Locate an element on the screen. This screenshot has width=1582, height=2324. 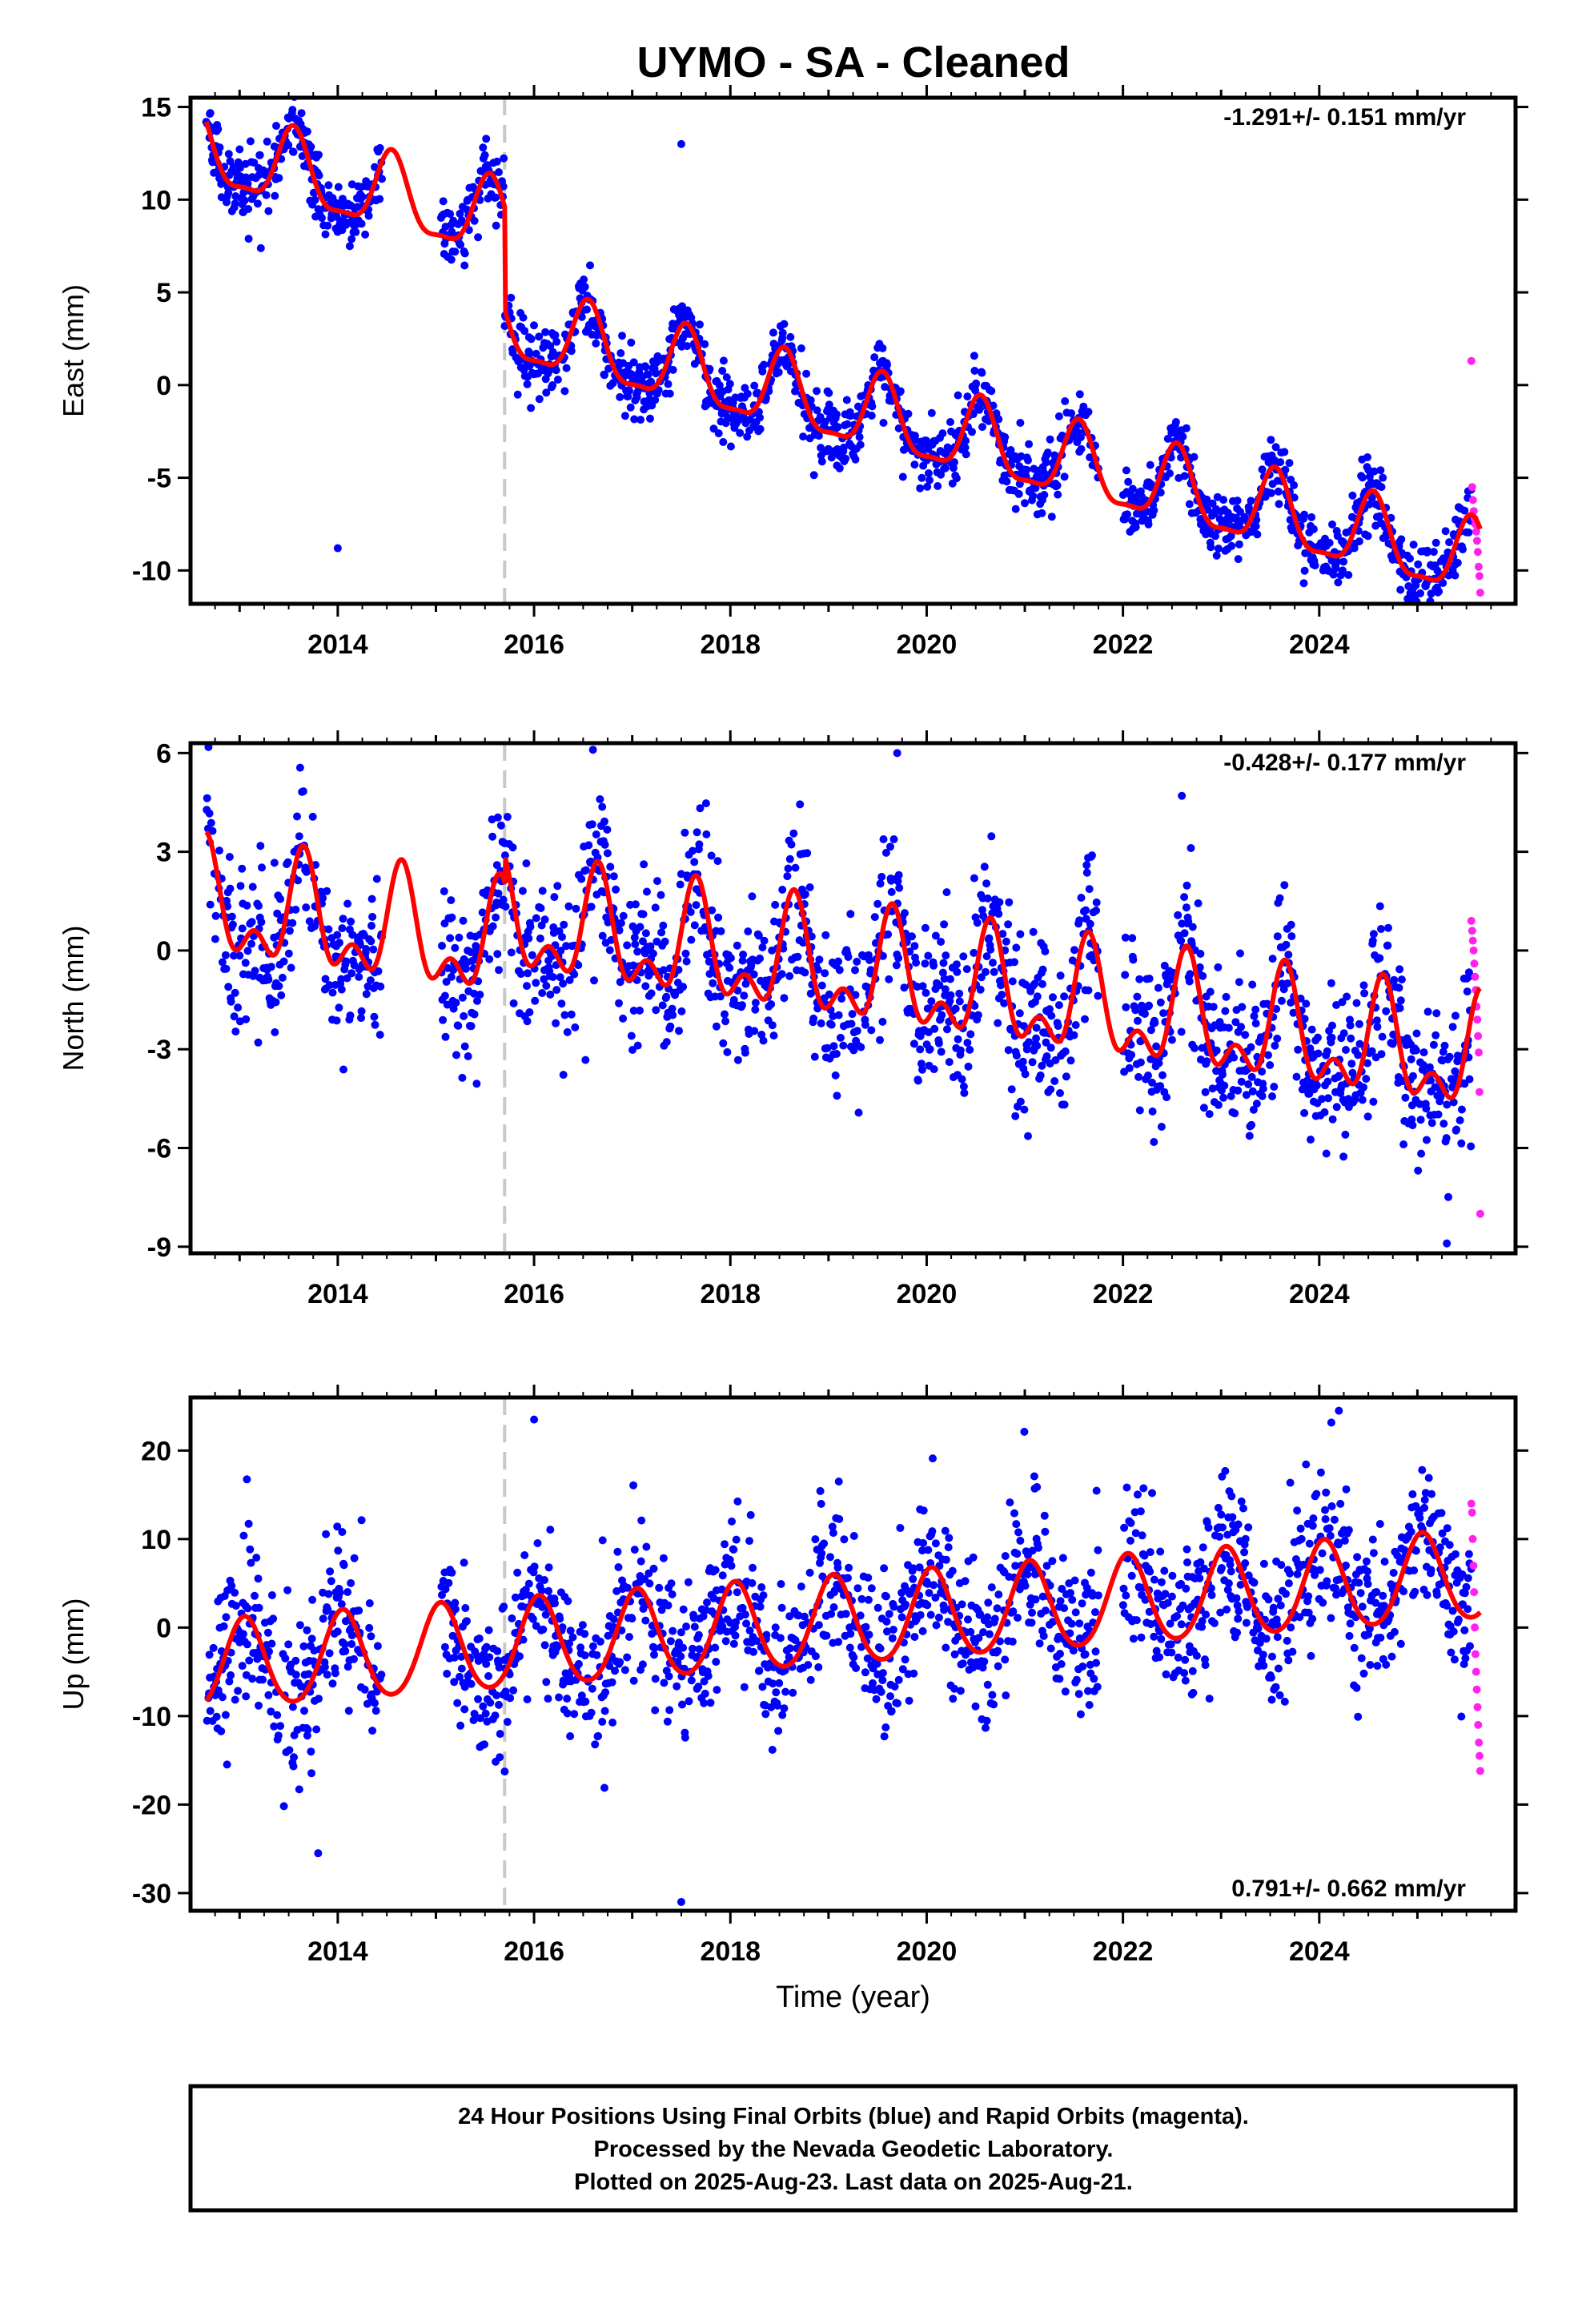
rapid-orbit-series is located at coordinates (1475, 477).